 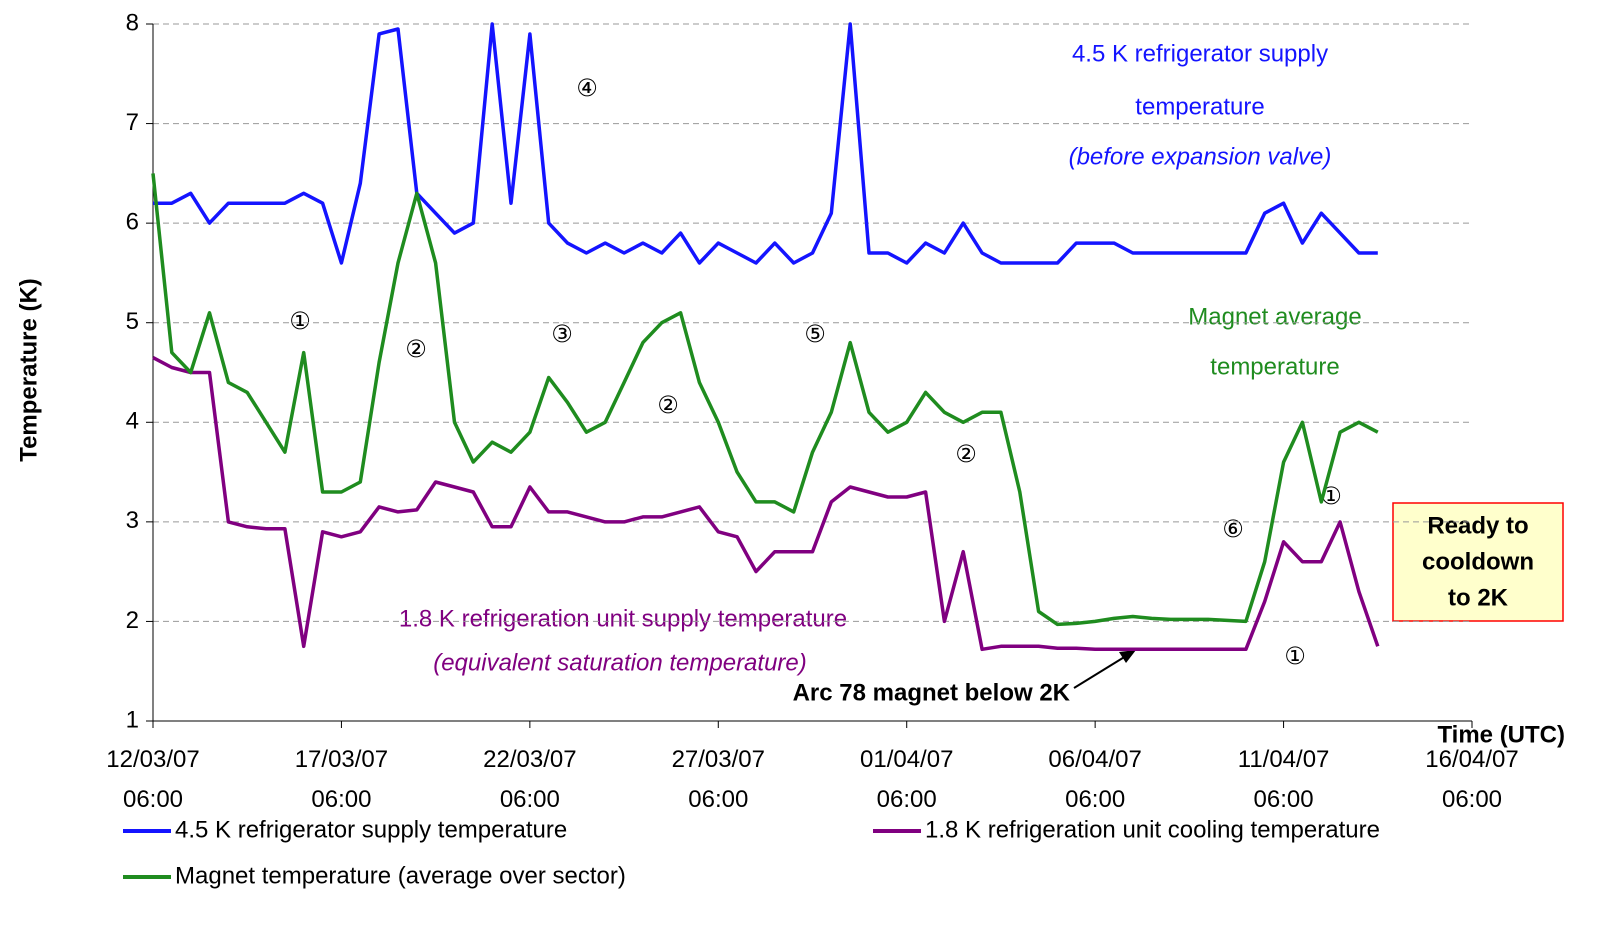 I want to click on annotation: (before expansion valve), so click(x=1200, y=156).